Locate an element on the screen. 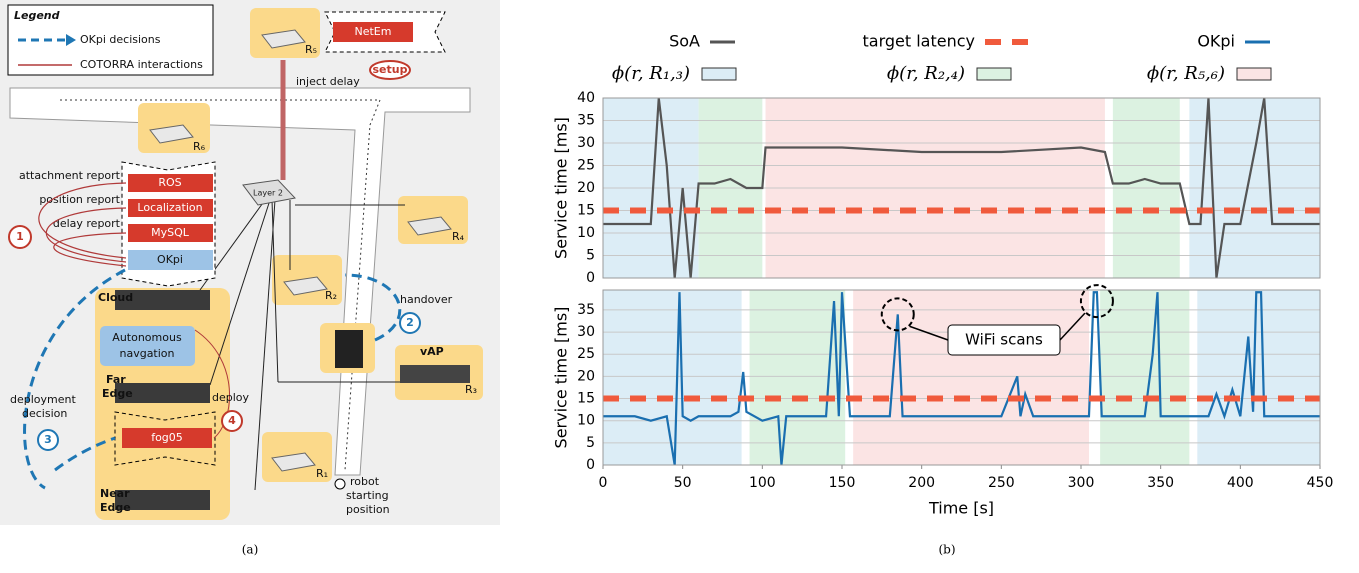 The height and width of the screenshot is (573, 1359). step-label: 4 is located at coordinates (232, 420).